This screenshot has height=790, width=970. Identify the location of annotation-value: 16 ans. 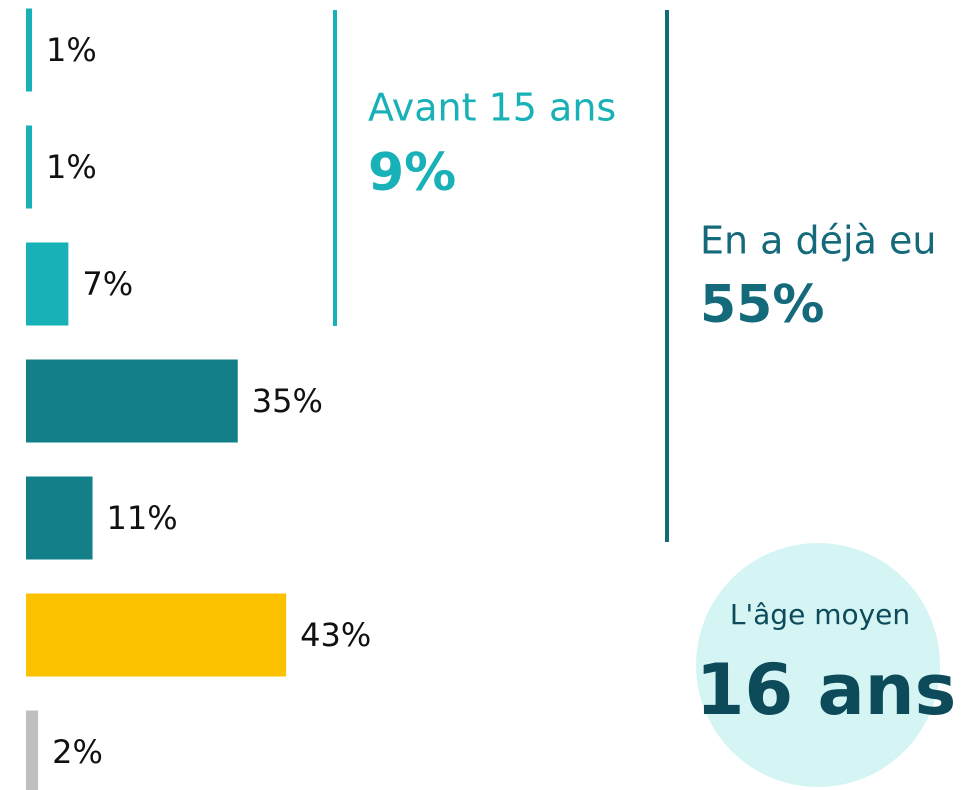
(826, 690).